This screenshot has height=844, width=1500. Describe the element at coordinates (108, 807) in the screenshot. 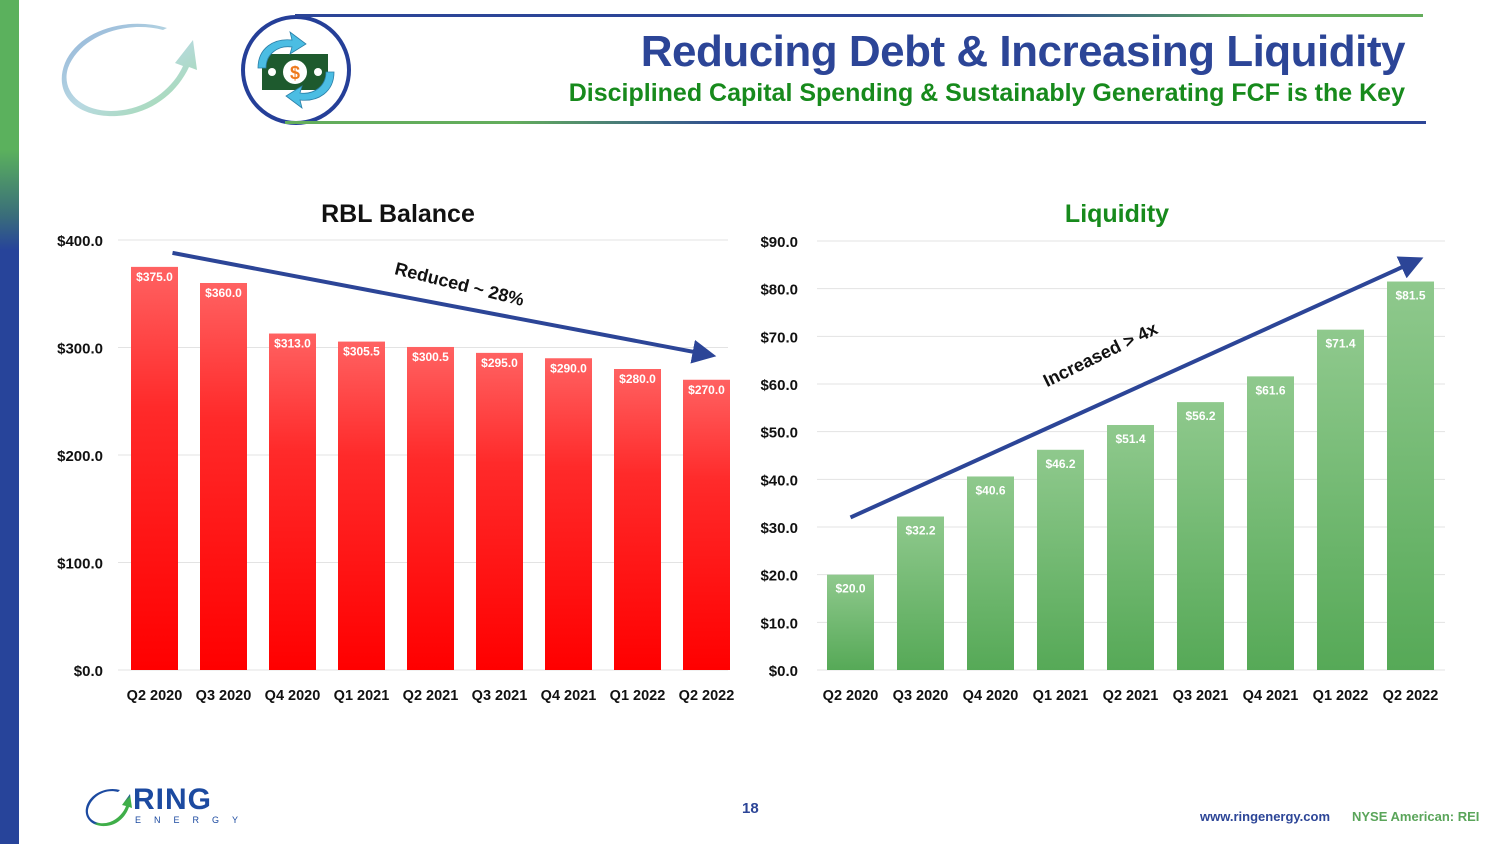

I see `ring-energy-logo-icon` at that location.